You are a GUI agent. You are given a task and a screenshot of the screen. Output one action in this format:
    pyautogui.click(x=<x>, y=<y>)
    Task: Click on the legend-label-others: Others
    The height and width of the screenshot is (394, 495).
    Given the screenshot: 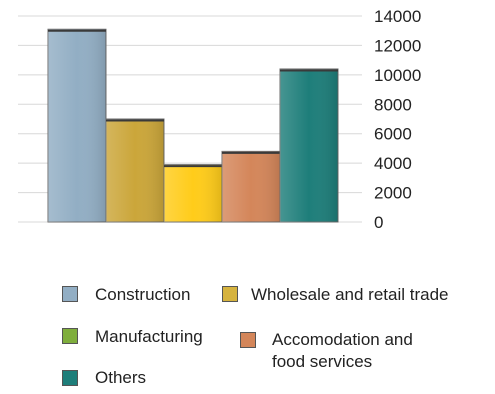 What is the action you would take?
    pyautogui.click(x=121, y=377)
    